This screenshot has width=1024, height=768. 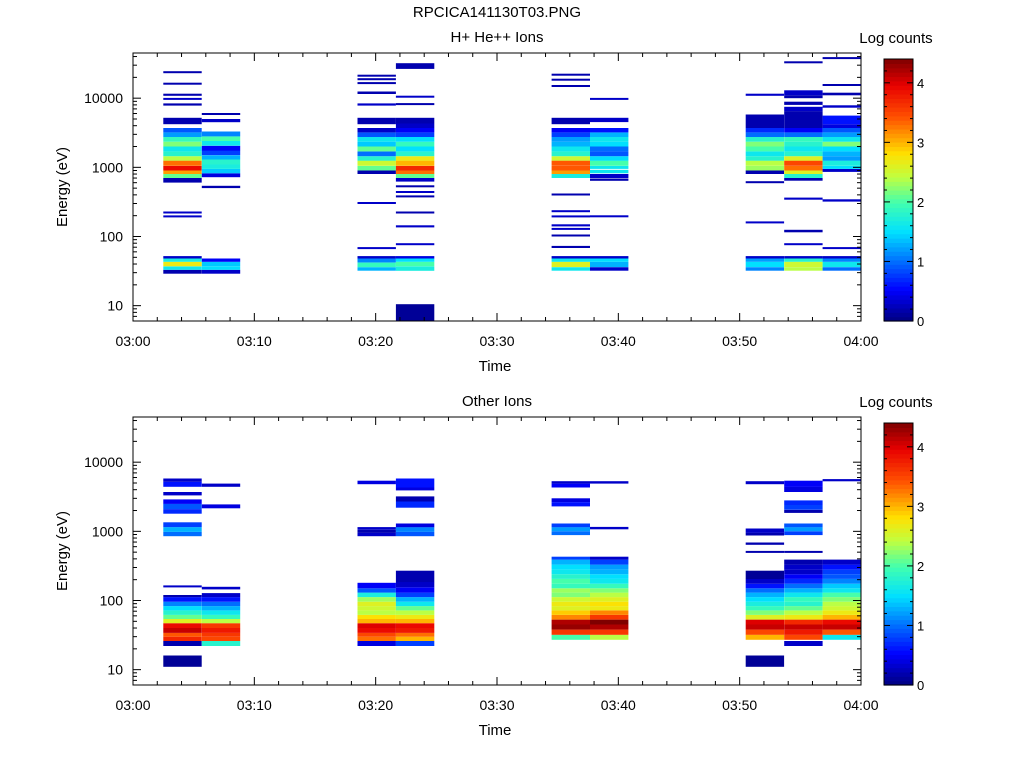 I want to click on colorbar: 0 1 2 3 4, so click(x=903, y=193).